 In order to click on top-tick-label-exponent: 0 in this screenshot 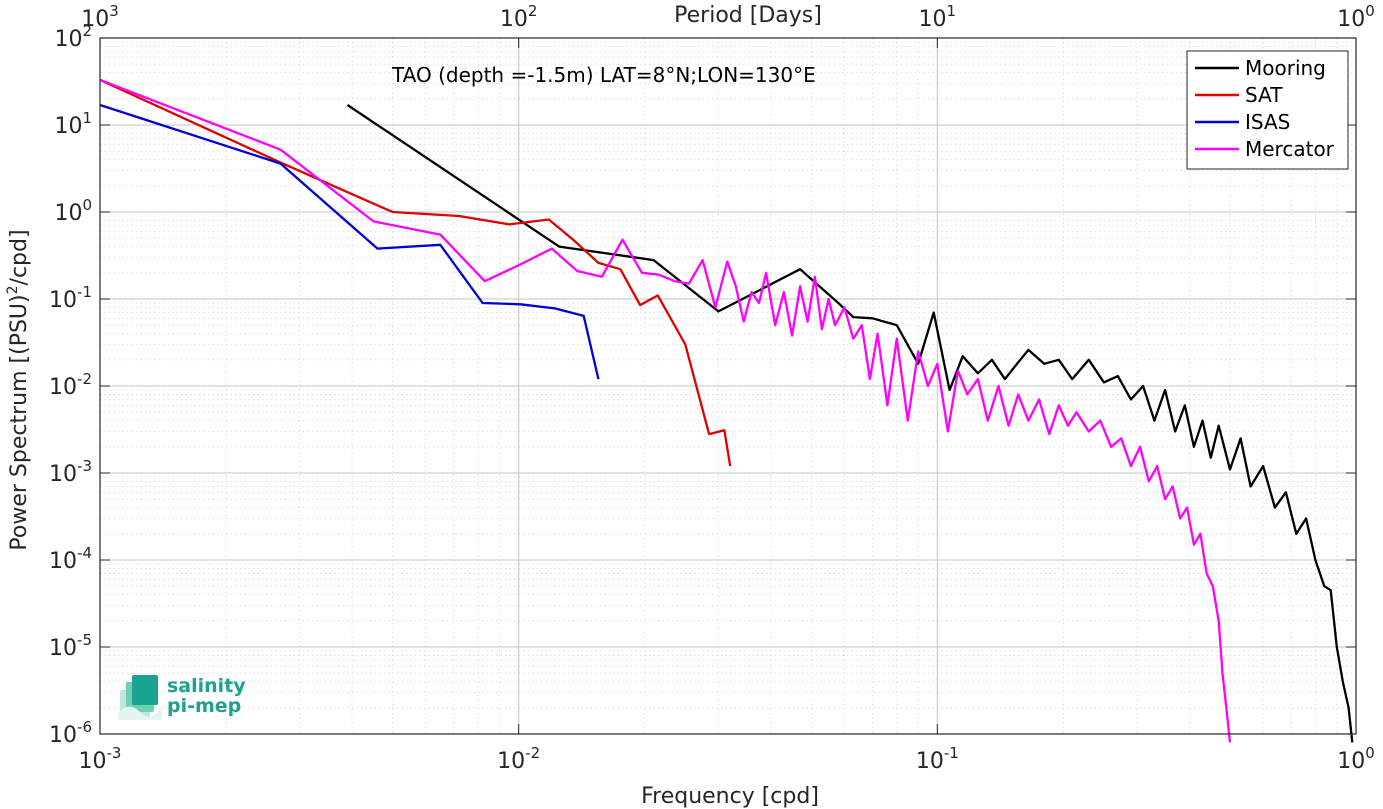, I will do `click(1370, 11)`.